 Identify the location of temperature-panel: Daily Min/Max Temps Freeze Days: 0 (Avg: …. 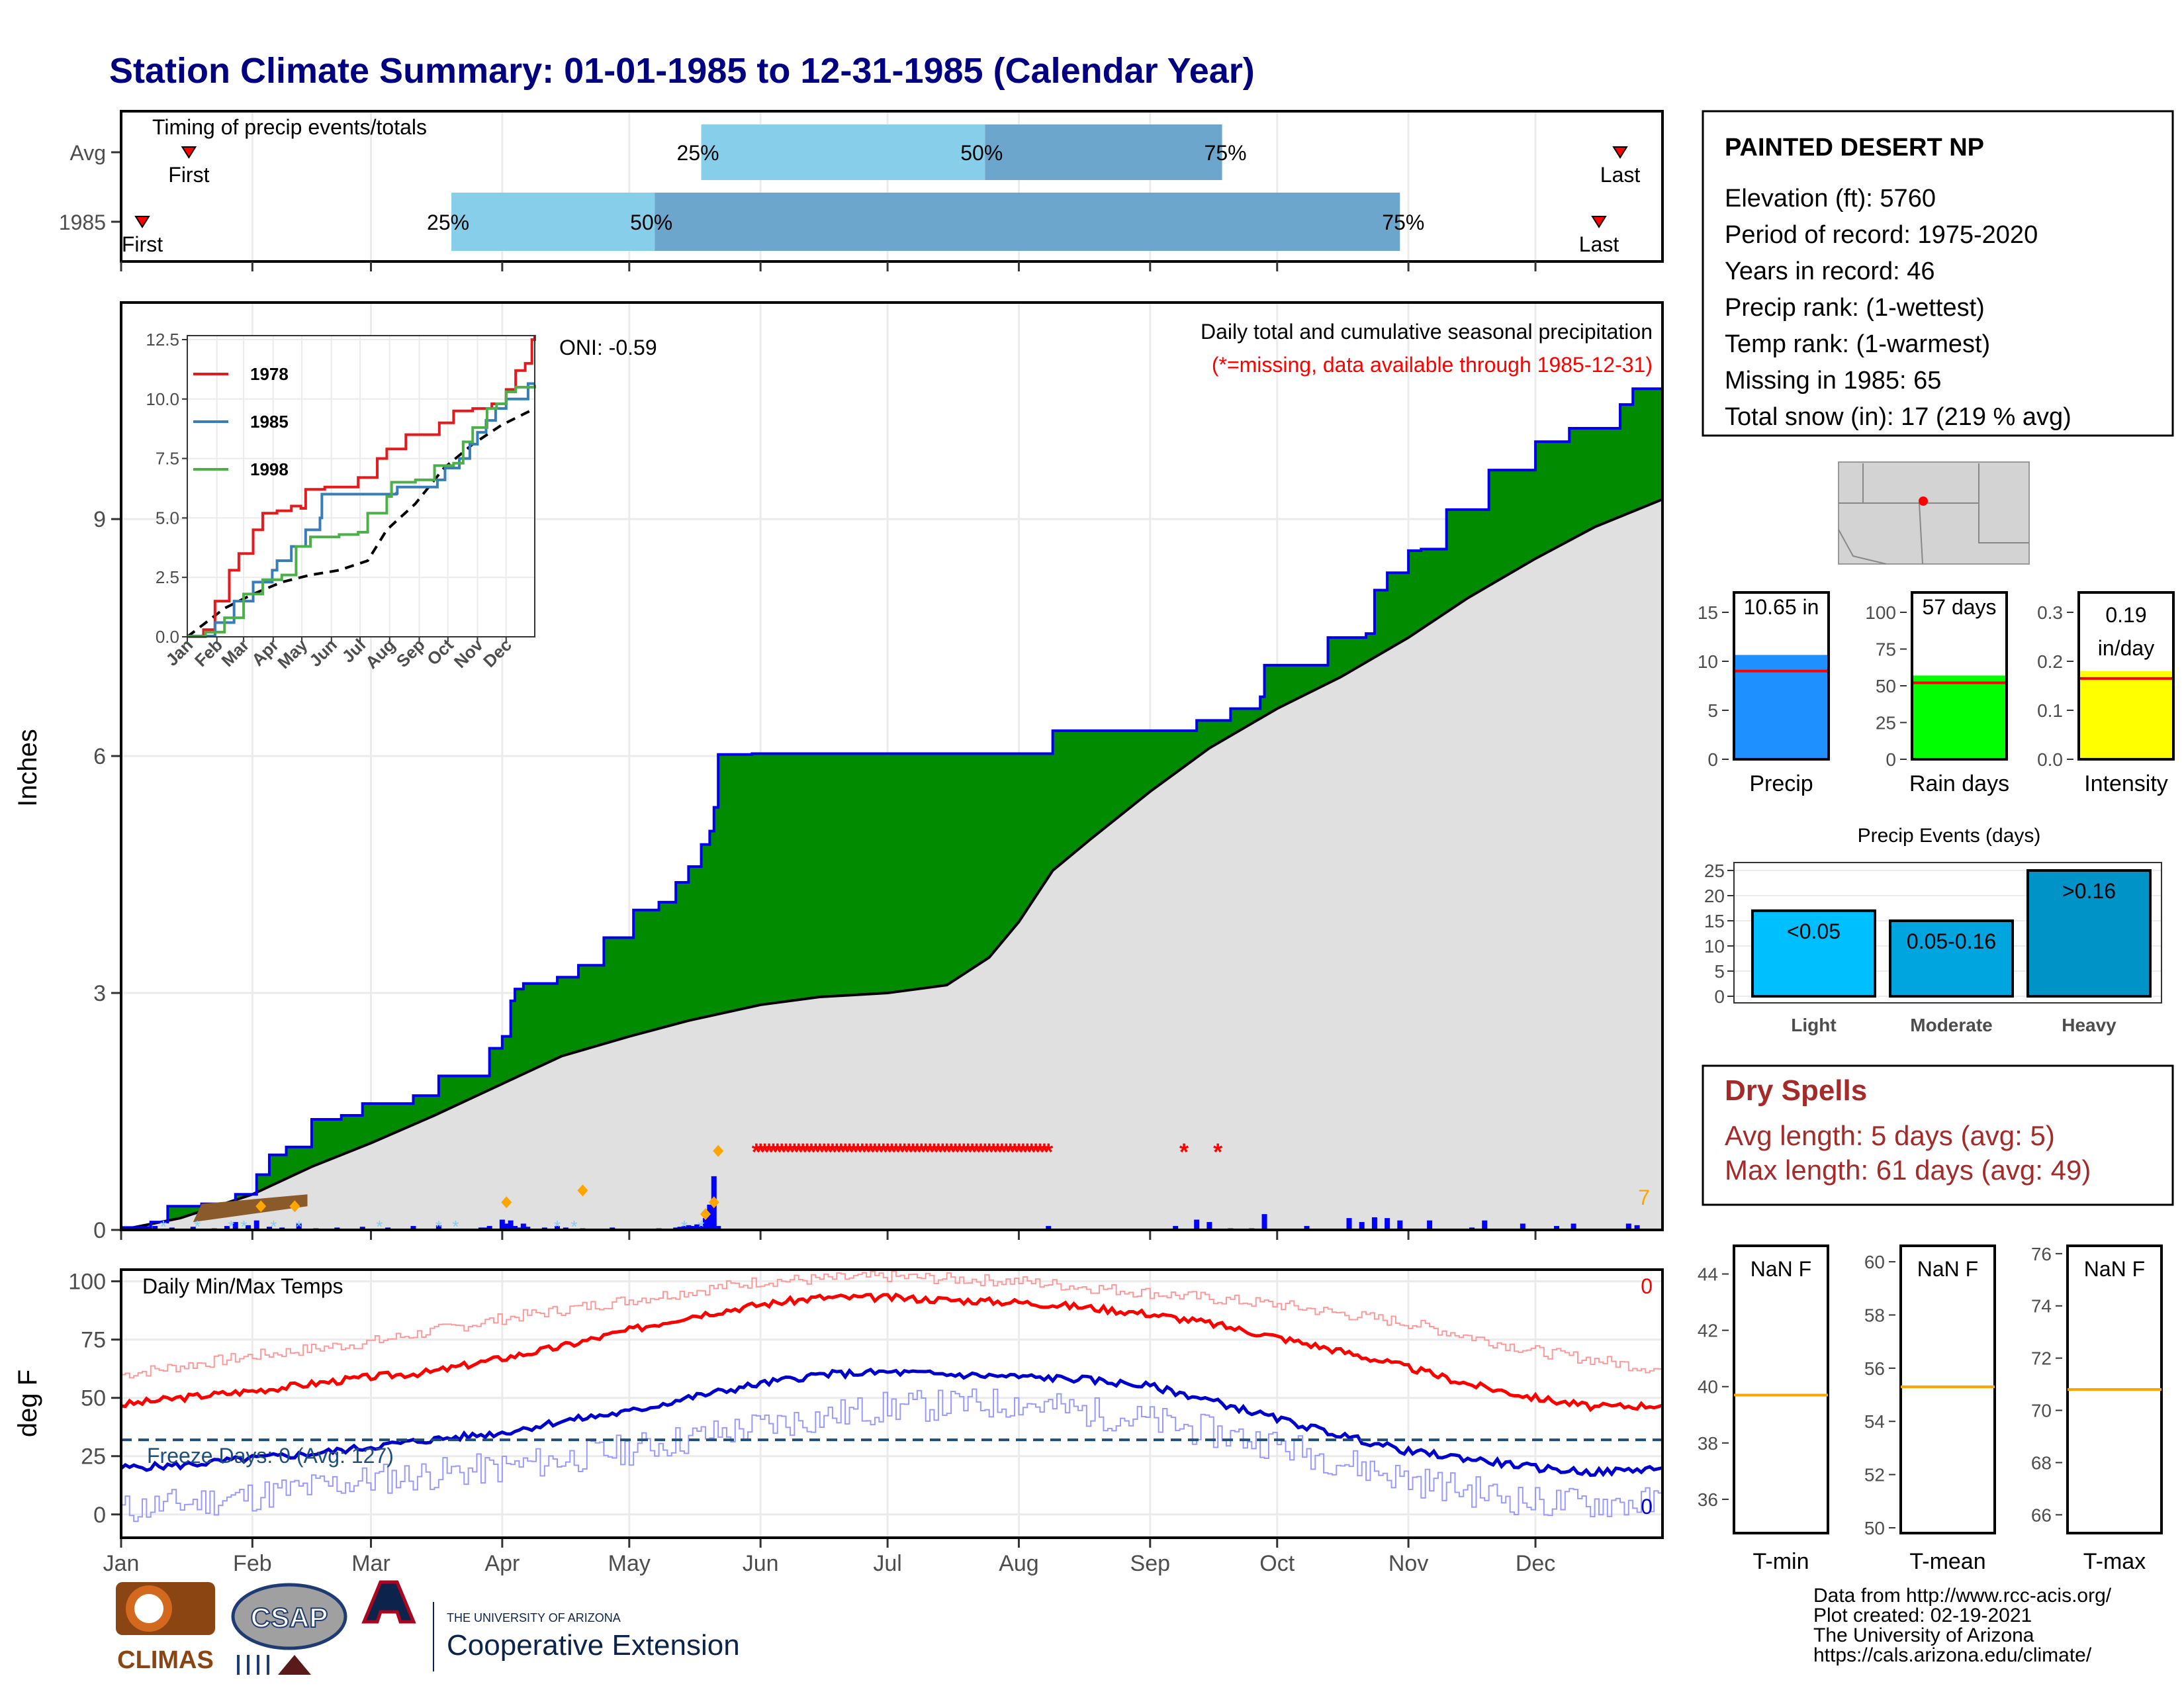
(839, 1422).